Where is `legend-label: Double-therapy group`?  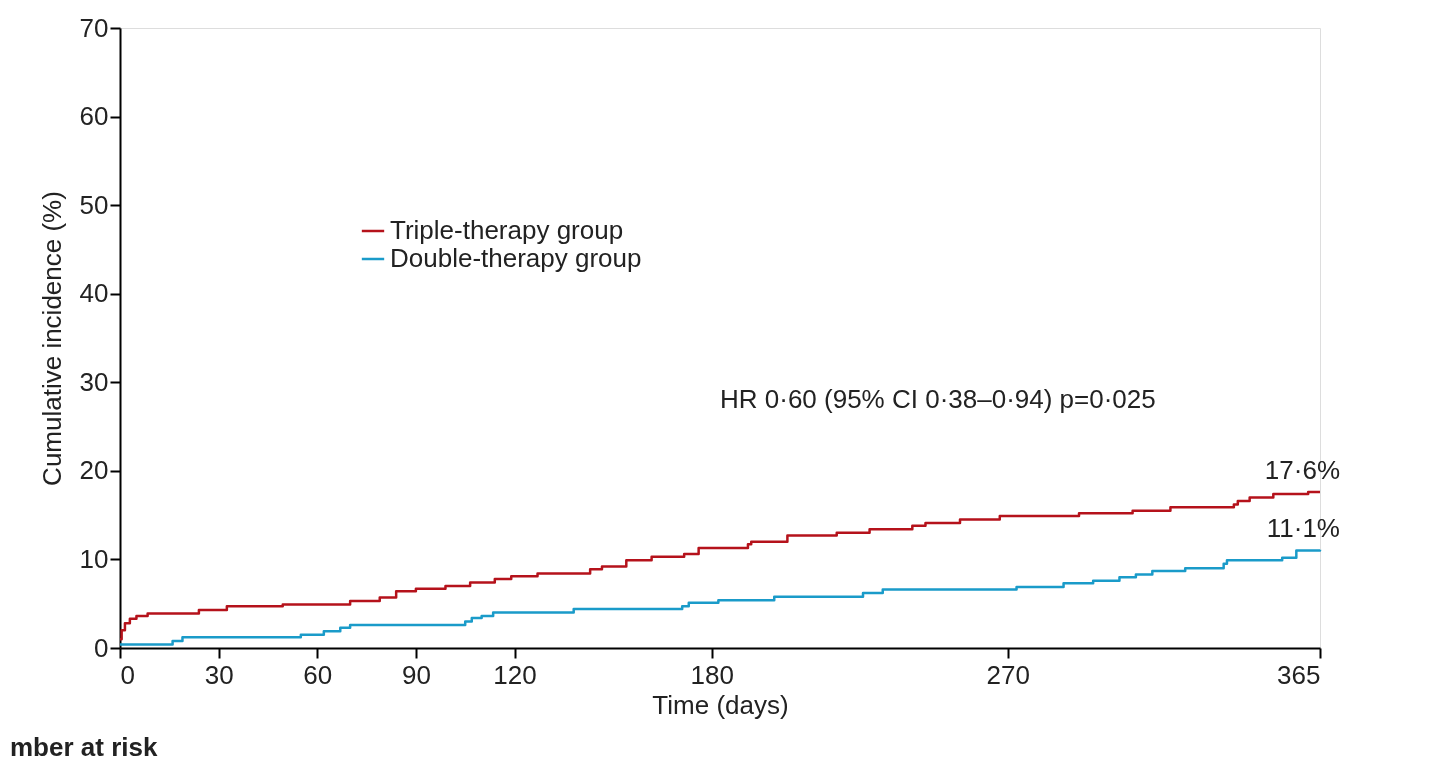
legend-label: Double-therapy group is located at coordinates (516, 258).